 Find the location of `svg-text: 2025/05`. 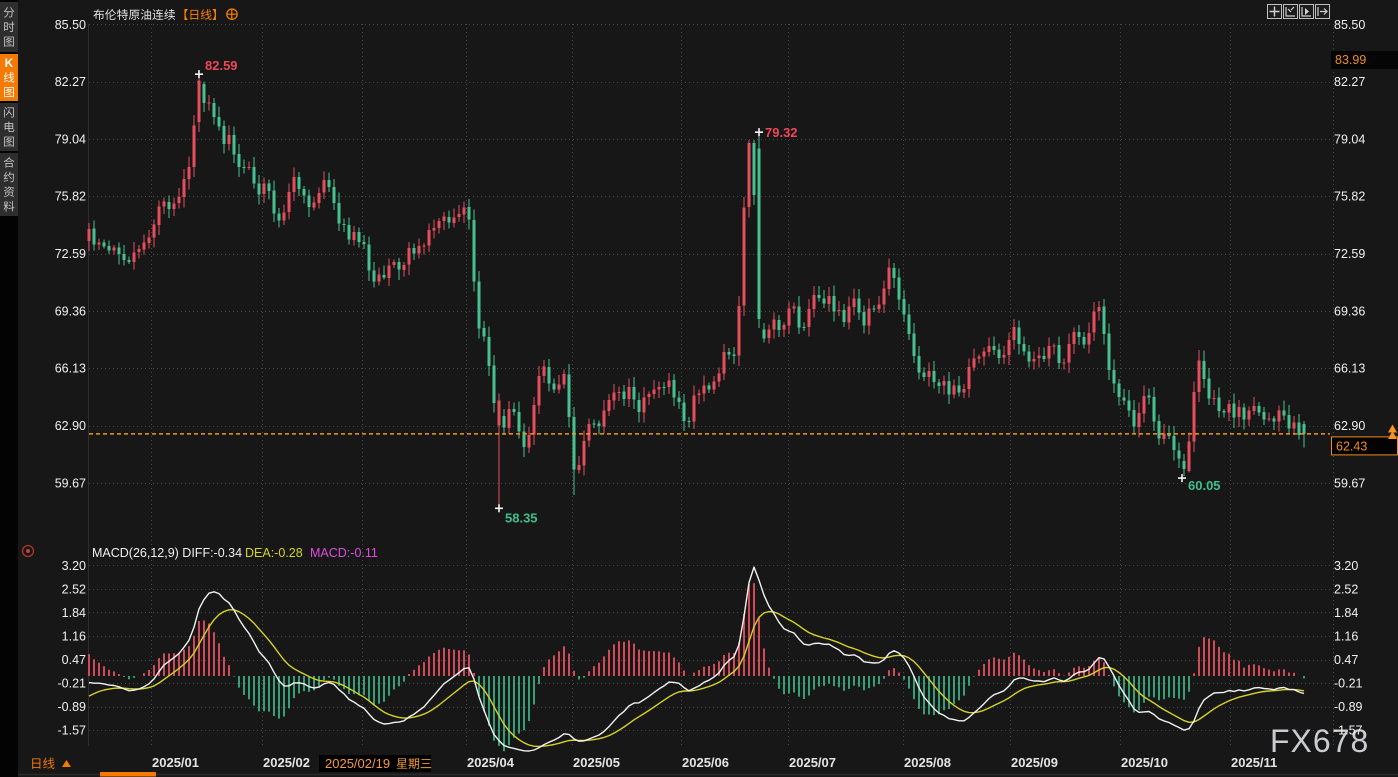

svg-text: 2025/05 is located at coordinates (596, 762).